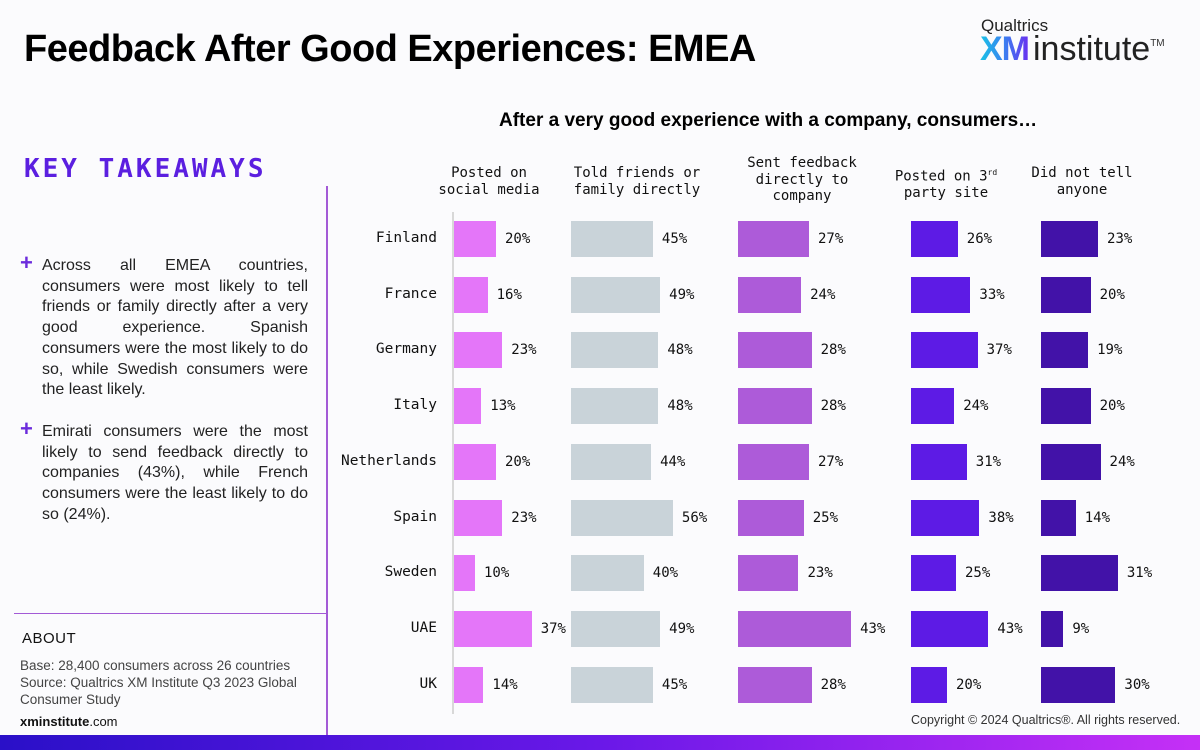 Image resolution: width=1200 pixels, height=750 pixels. Describe the element at coordinates (1082, 181) in the screenshot. I see `column-header: Did not tell anyone` at that location.